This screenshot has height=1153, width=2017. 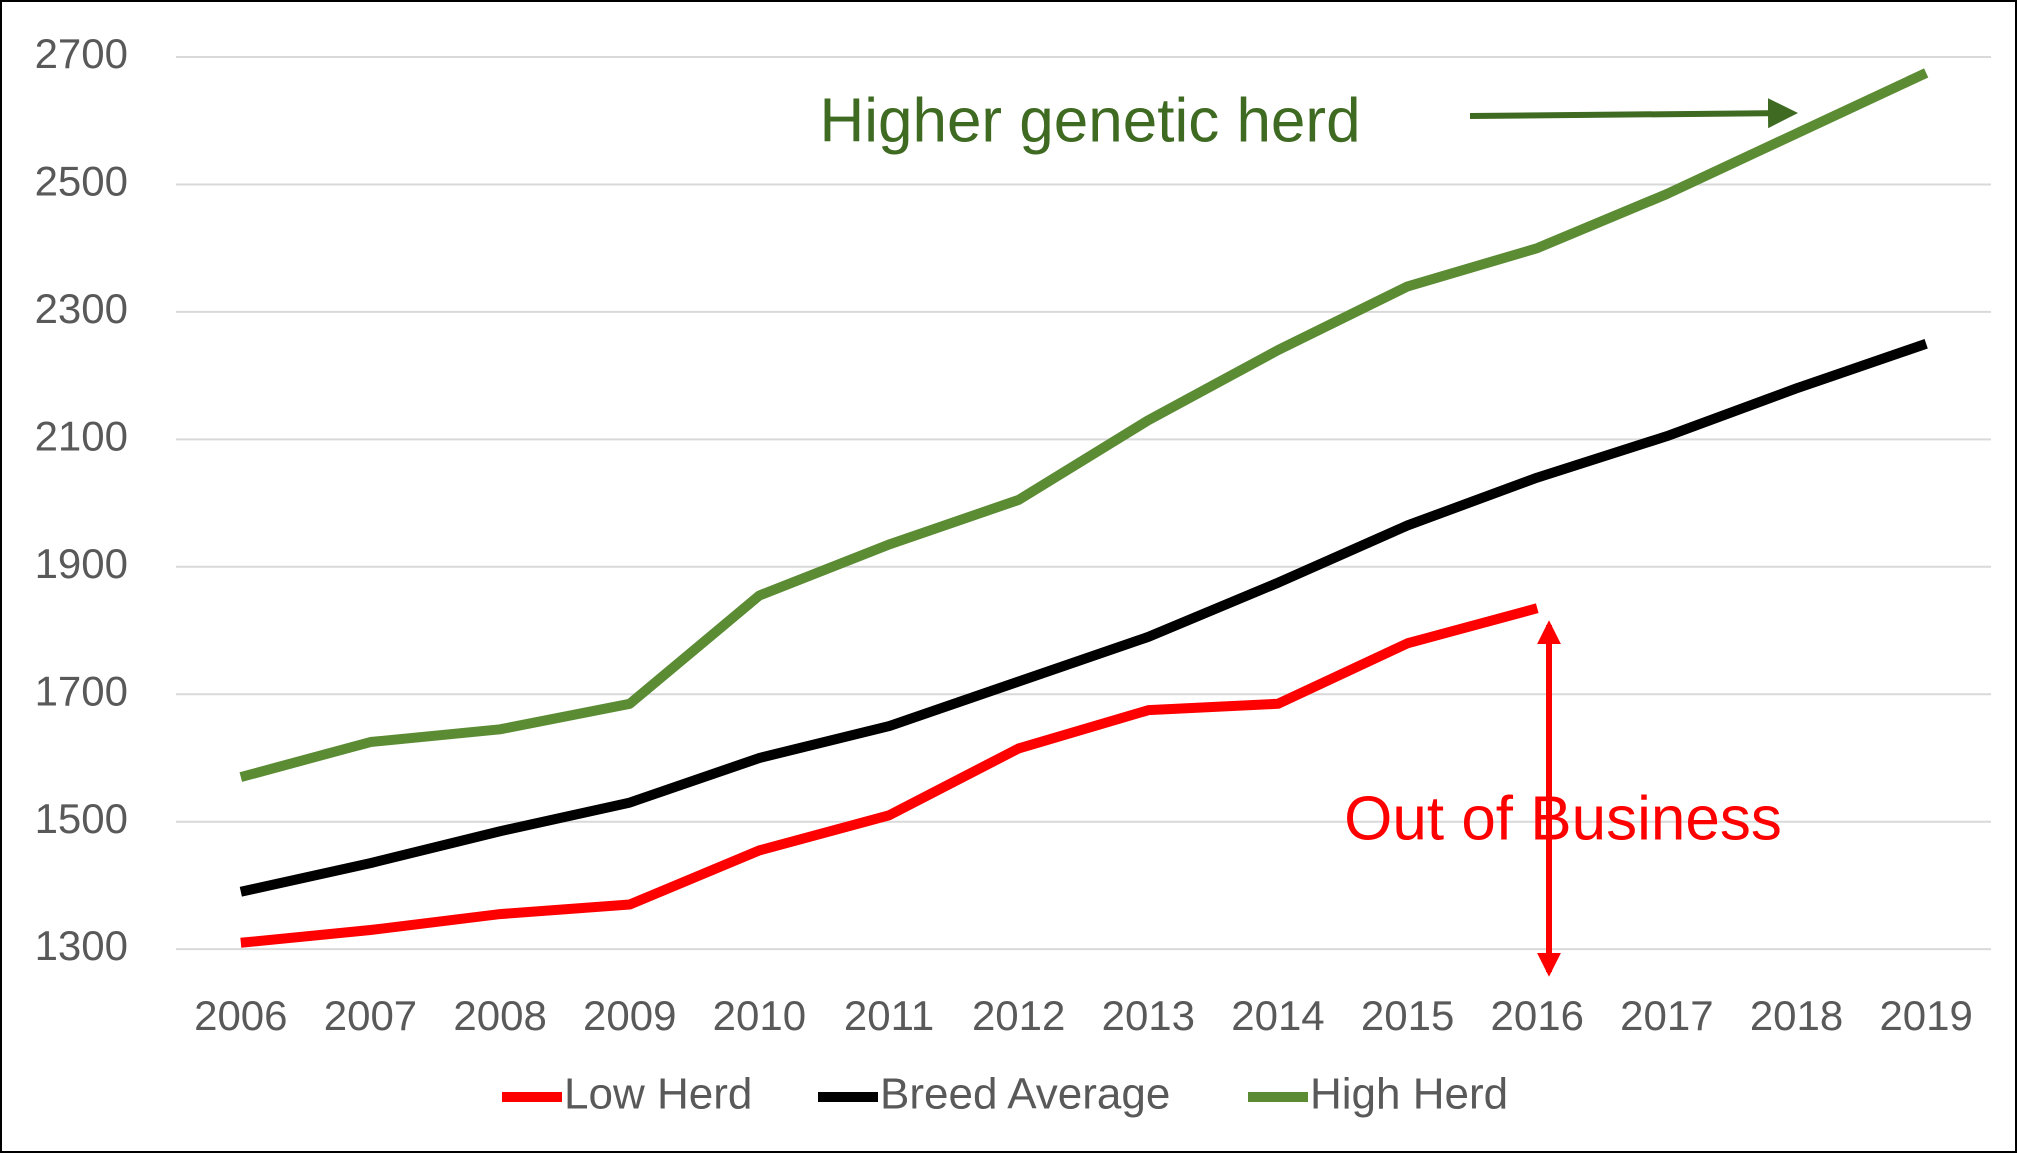 What do you see at coordinates (1563, 818) in the screenshot?
I see `annotation: Out of Business` at bounding box center [1563, 818].